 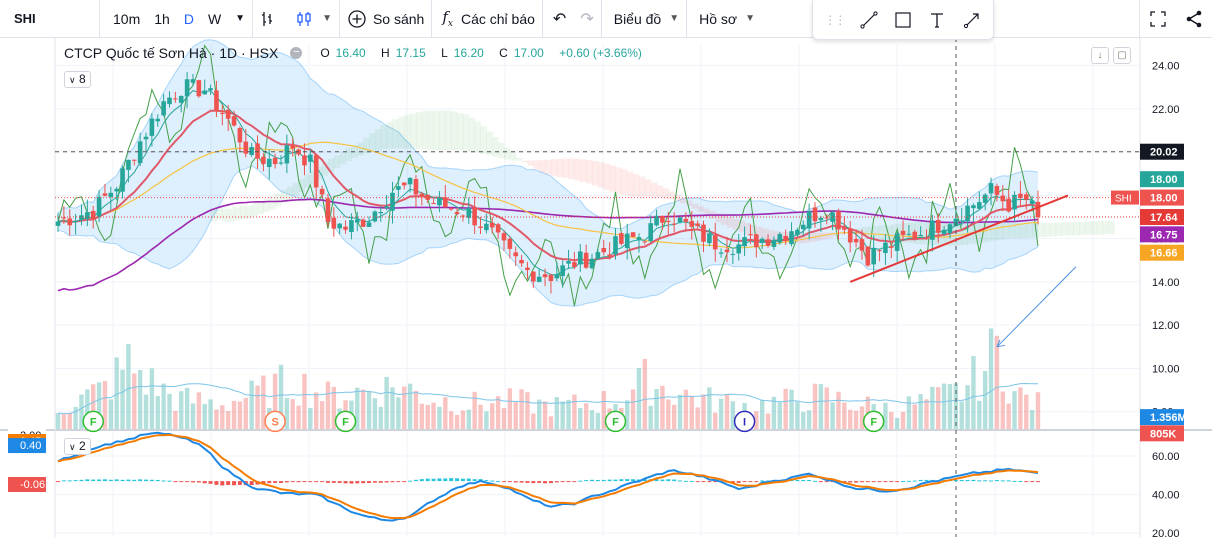 I want to click on arrow-tool-icon, so click(x=972, y=20).